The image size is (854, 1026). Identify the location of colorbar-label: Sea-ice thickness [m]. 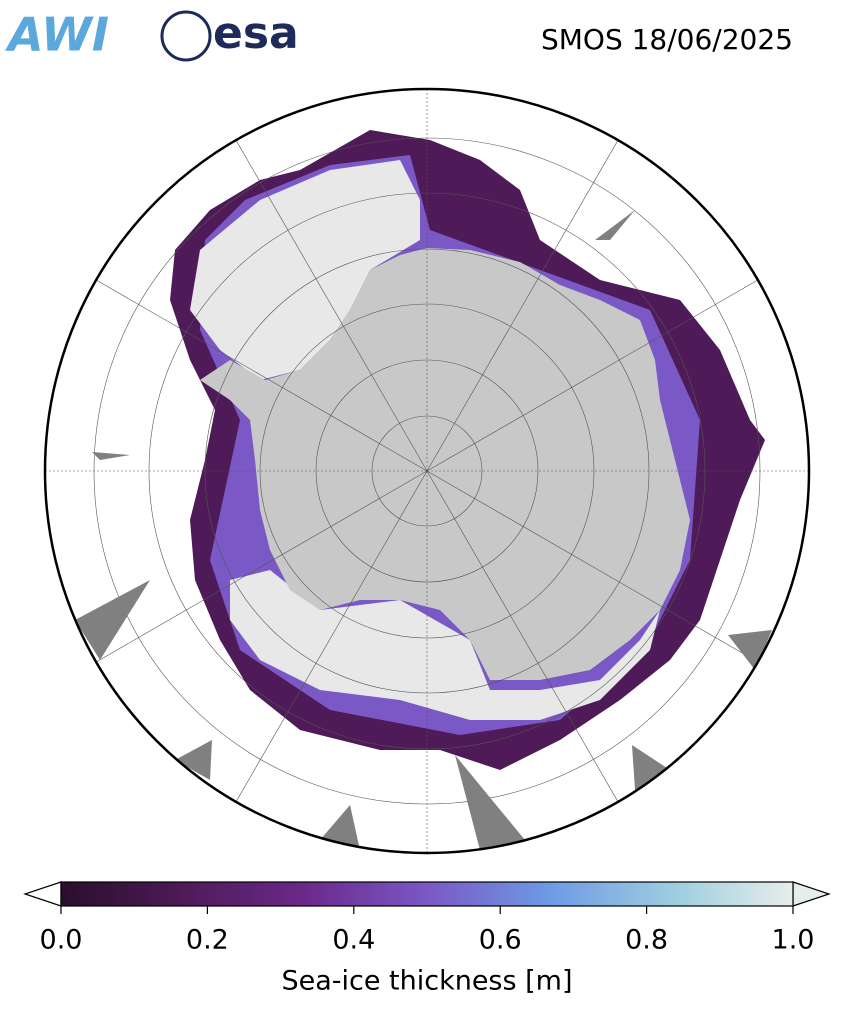
(426, 981).